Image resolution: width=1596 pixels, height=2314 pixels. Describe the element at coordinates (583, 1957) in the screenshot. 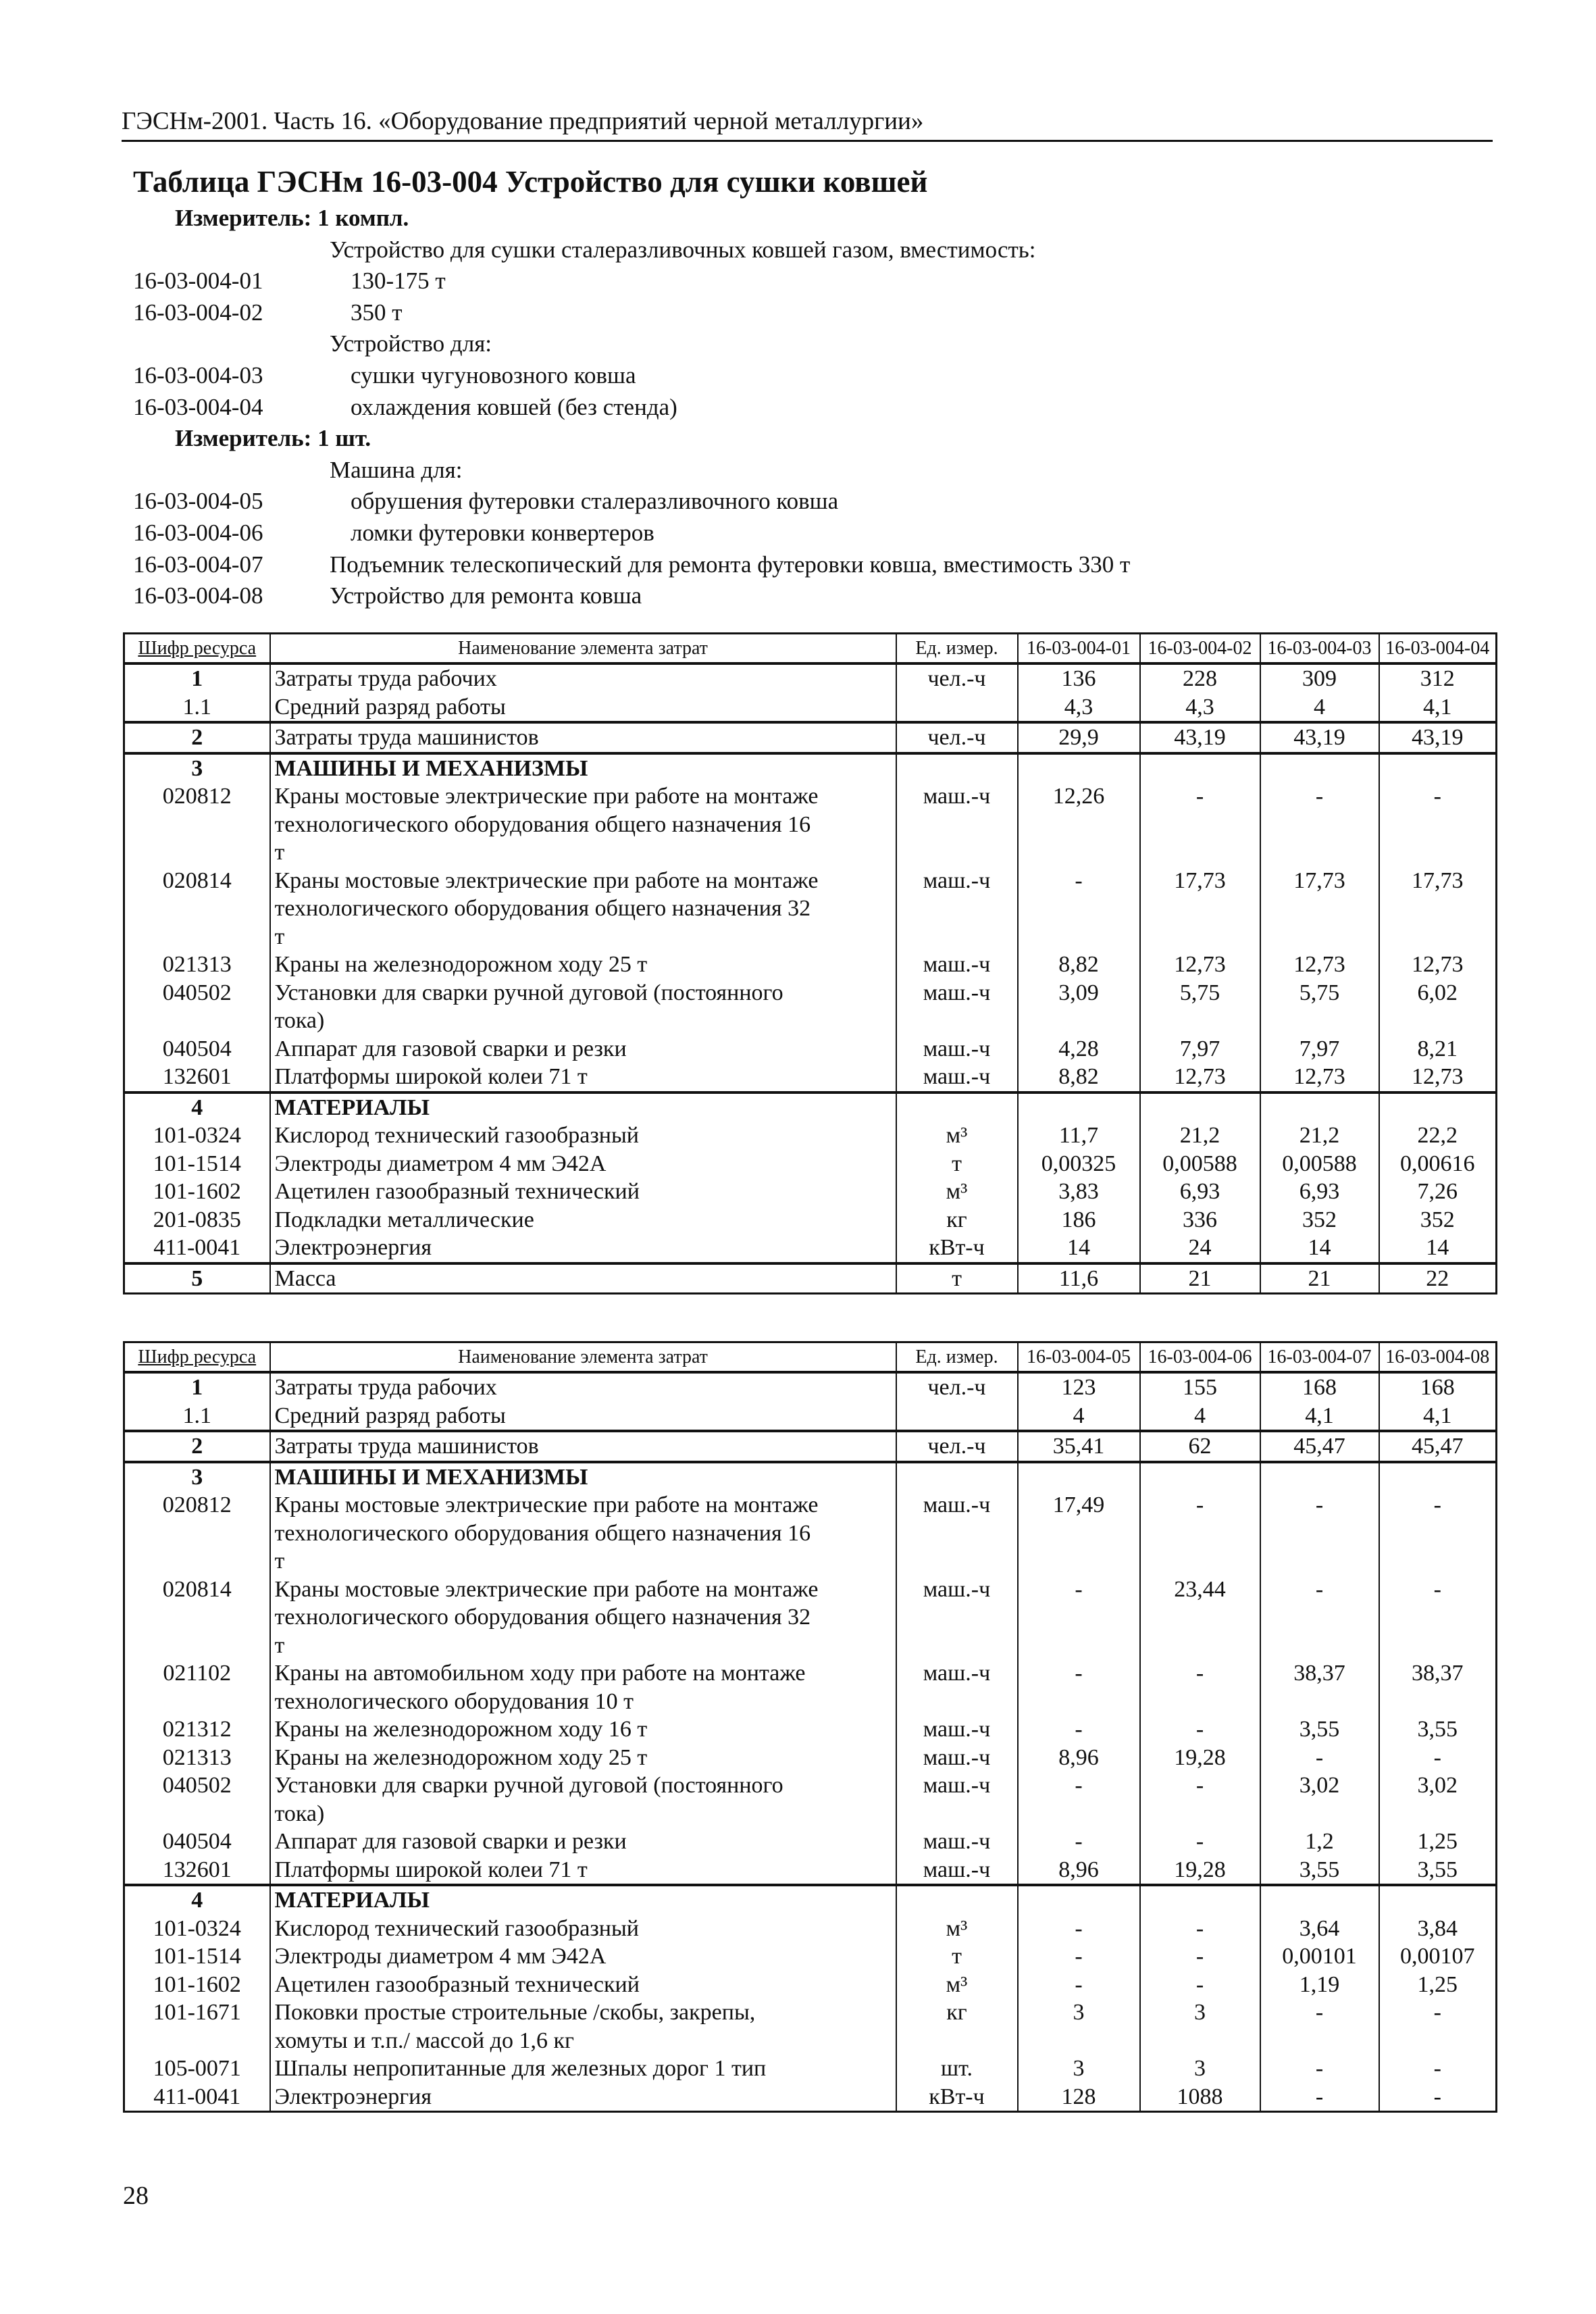

I see `cost-element-name: Электроды диаметром 4 мм Э42А` at that location.